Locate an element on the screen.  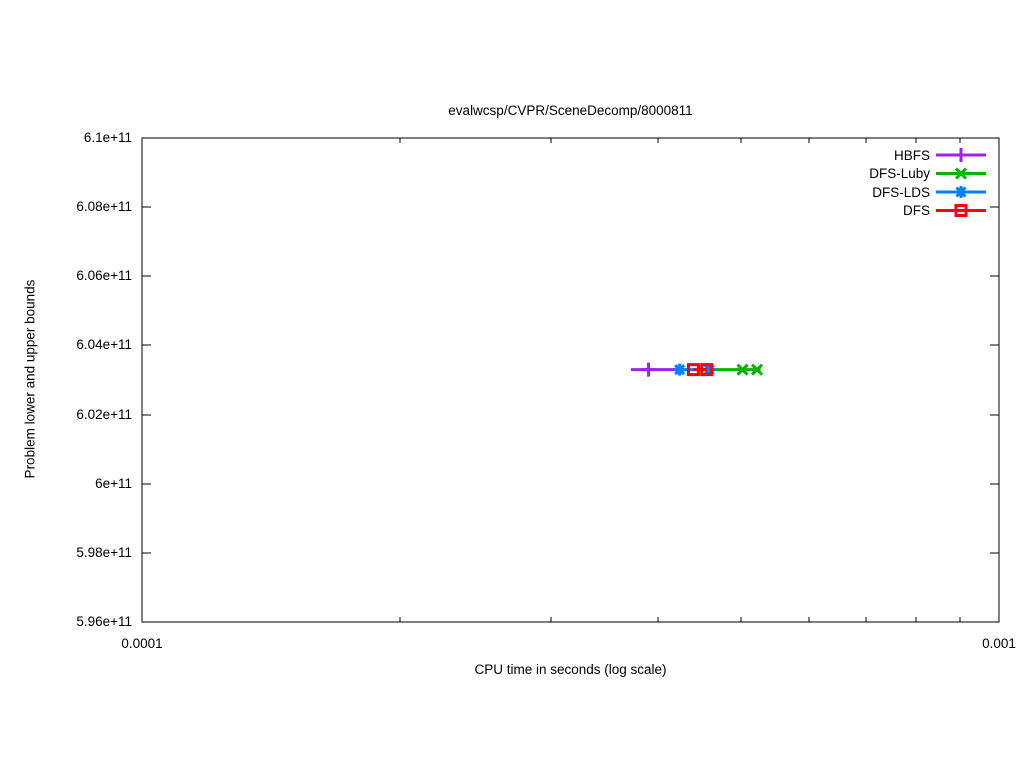
legend-sample-marker-hbfs is located at coordinates (961, 155).